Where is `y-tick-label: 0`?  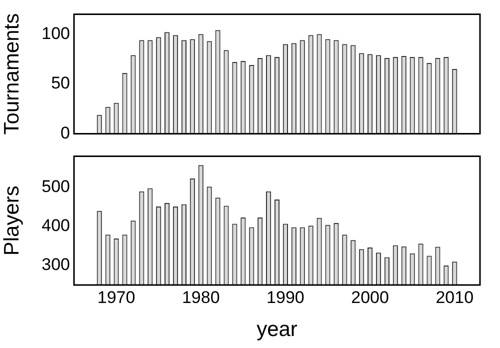 y-tick-label: 0 is located at coordinates (65, 132).